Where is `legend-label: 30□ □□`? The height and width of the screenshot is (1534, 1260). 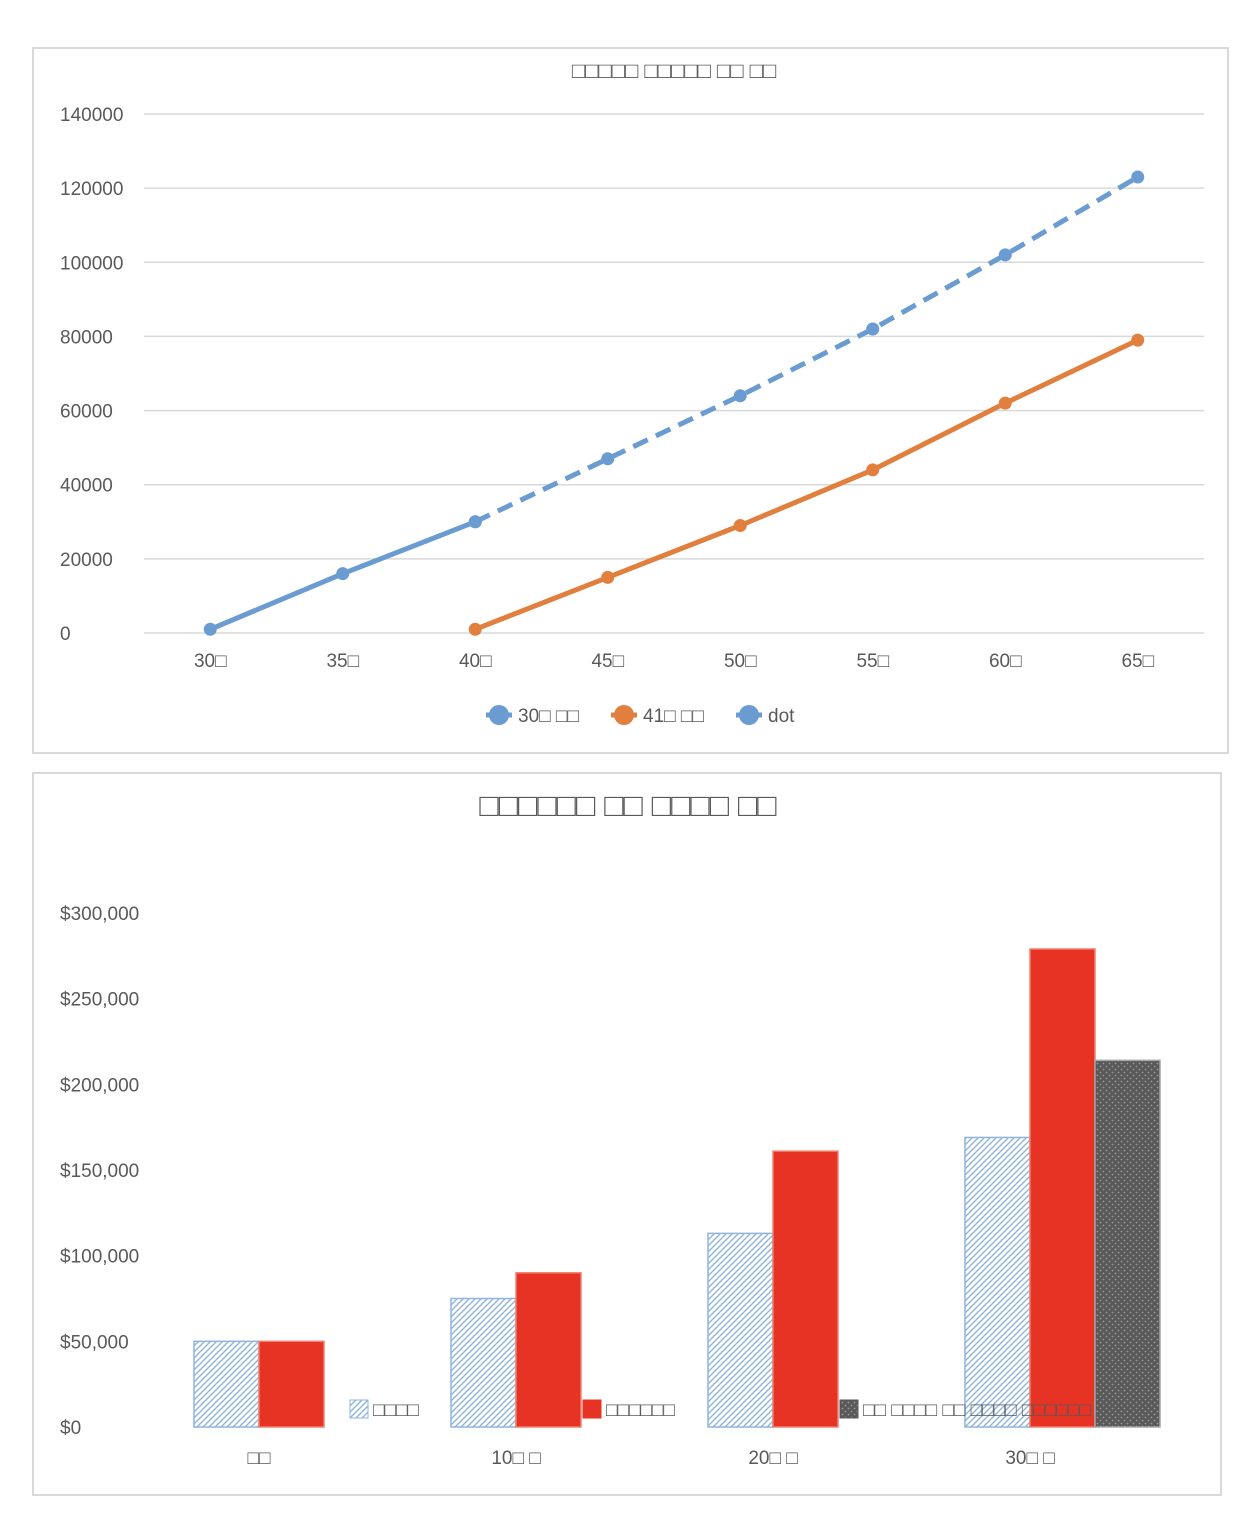
legend-label: 30□ □□ is located at coordinates (548, 716).